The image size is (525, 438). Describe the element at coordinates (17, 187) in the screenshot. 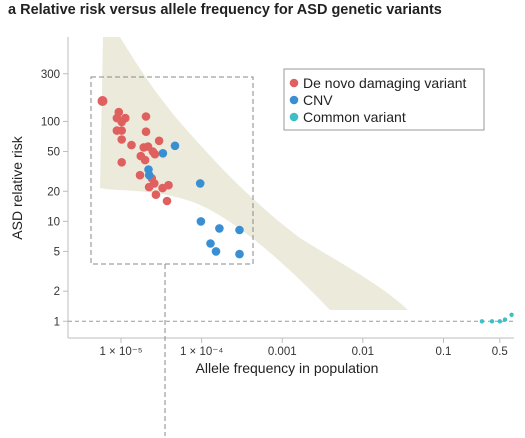

I see `y-axis-title: ASD relative risk` at that location.